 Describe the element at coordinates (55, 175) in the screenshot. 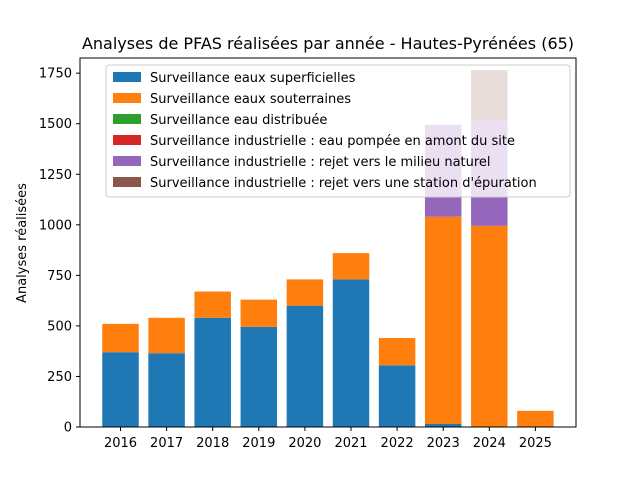

I see `y-tick-label: 1250` at that location.